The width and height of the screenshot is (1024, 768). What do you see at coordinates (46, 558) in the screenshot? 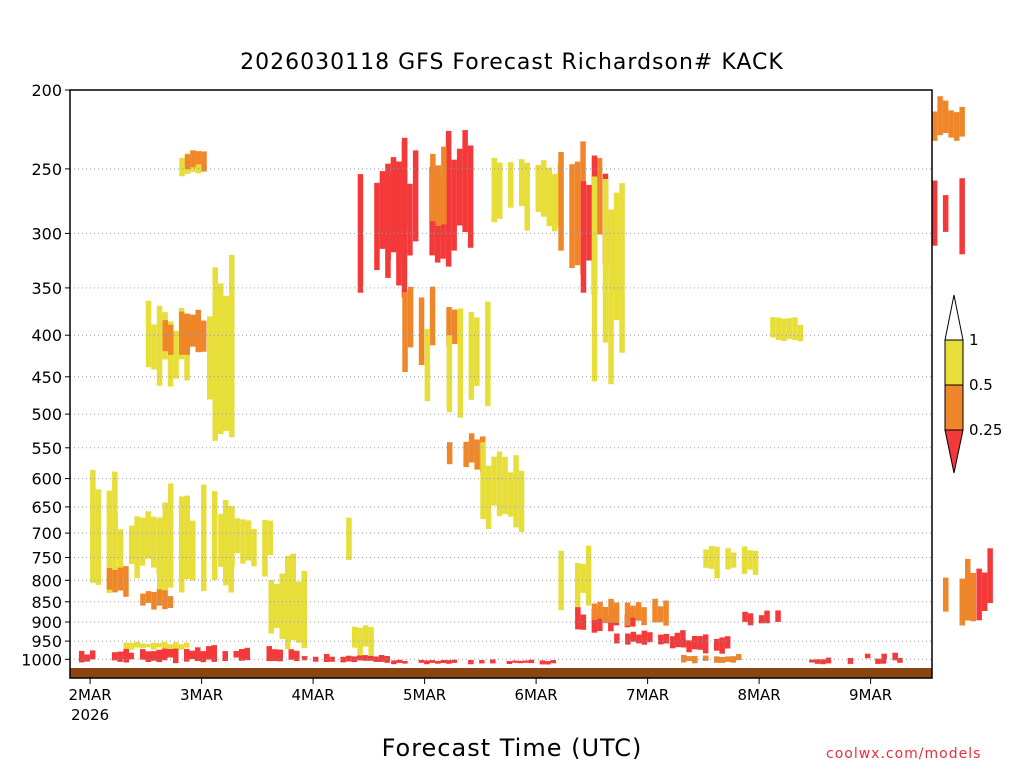
I see `y-tick-label: 750` at bounding box center [46, 558].